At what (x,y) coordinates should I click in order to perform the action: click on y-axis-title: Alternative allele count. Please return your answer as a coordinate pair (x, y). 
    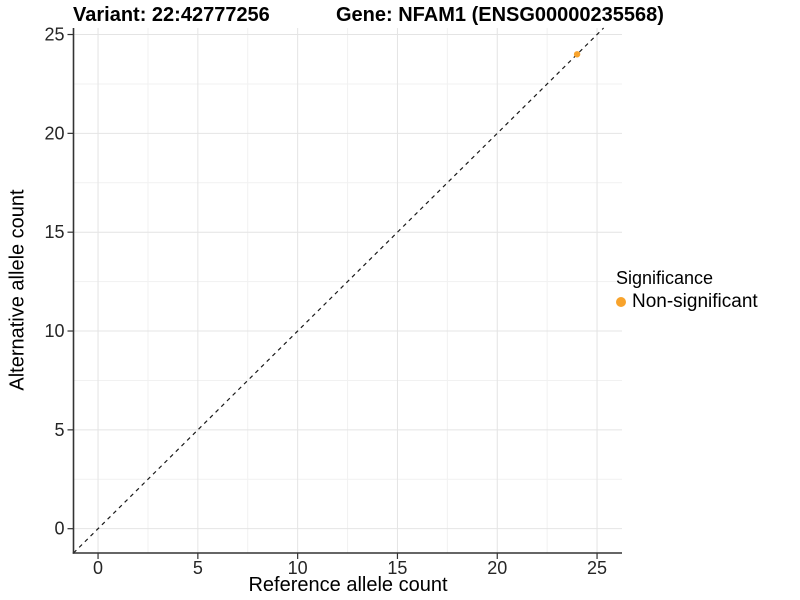
    Looking at the image, I should click on (17, 290).